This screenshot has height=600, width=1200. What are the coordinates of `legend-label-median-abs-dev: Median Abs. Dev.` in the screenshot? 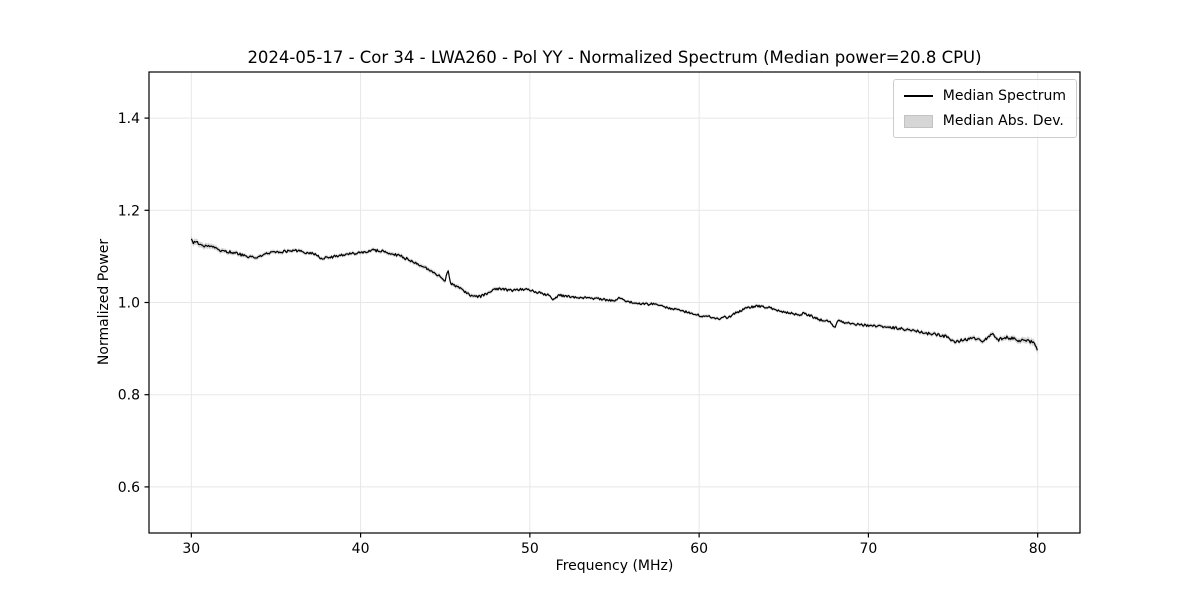 It's located at (1003, 121).